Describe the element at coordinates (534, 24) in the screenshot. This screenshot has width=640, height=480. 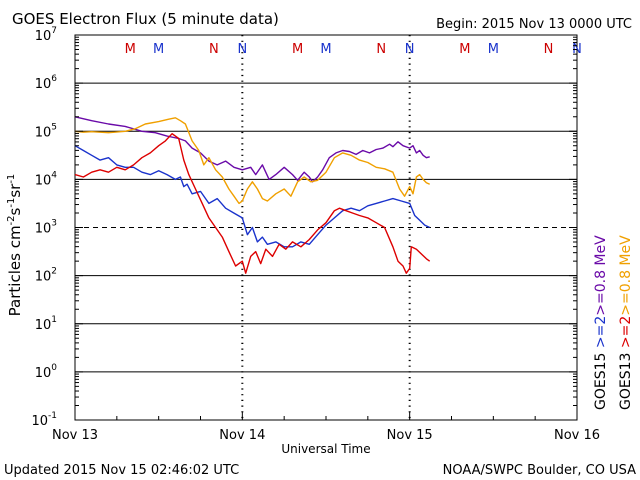
I see `begin-label: Begin: 2015 Nov 13 0000 UTC` at that location.